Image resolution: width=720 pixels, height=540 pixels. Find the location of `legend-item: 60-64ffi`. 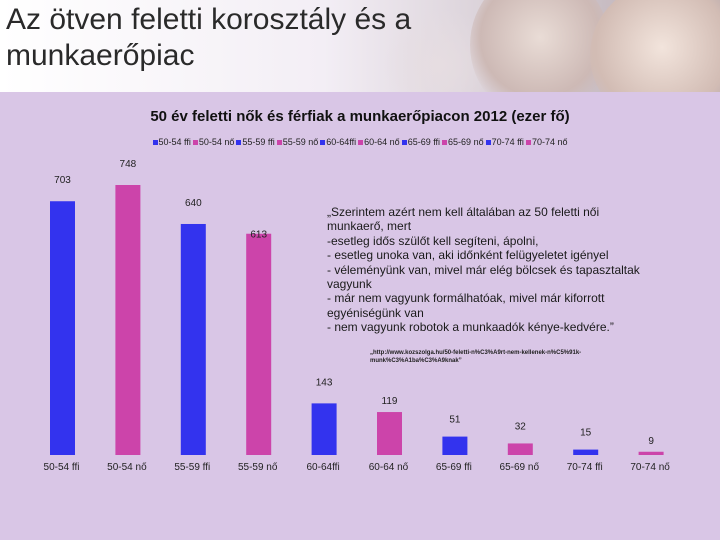

legend-item: 60-64ffi is located at coordinates (338, 142).